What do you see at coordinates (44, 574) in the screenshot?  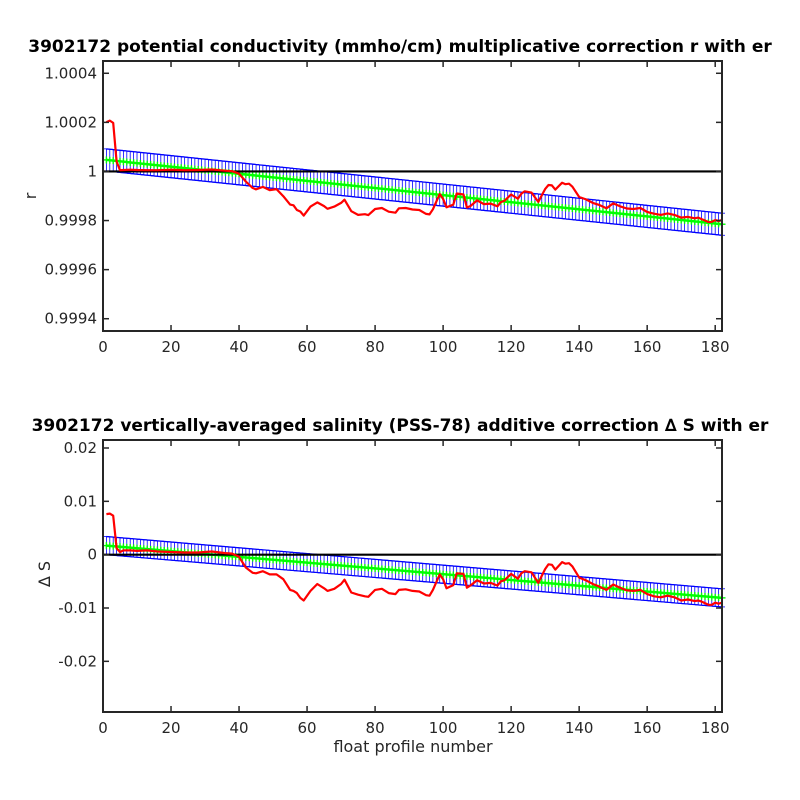 I see `y-axis-label: ∆ S` at bounding box center [44, 574].